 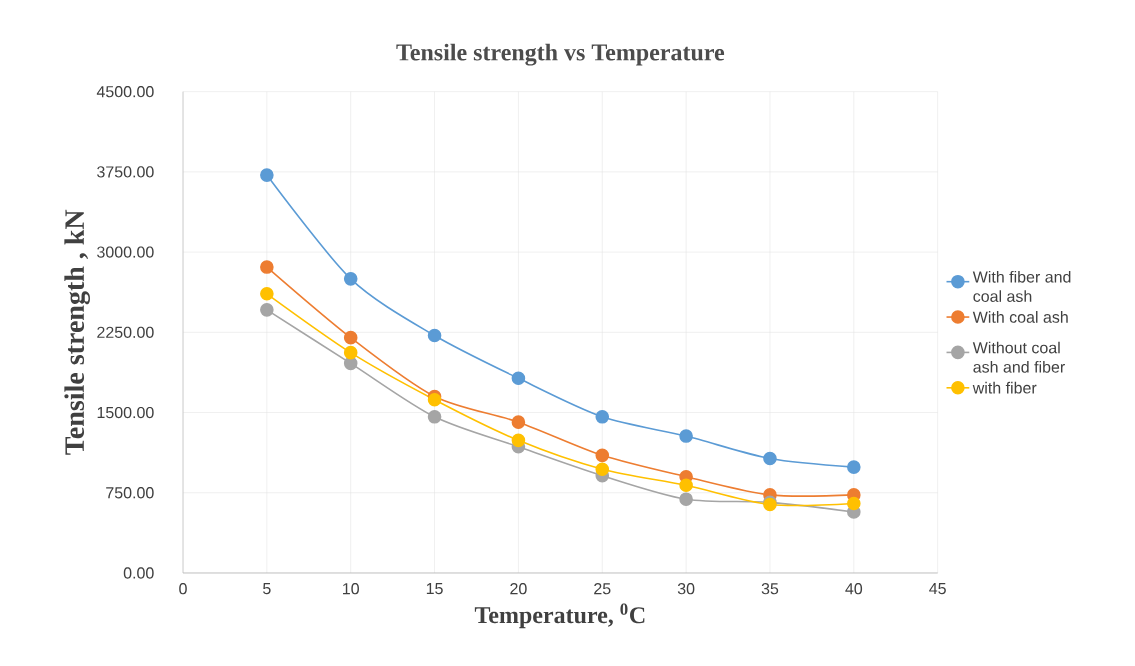 I want to click on x-tick-label: 20, so click(x=518, y=589).